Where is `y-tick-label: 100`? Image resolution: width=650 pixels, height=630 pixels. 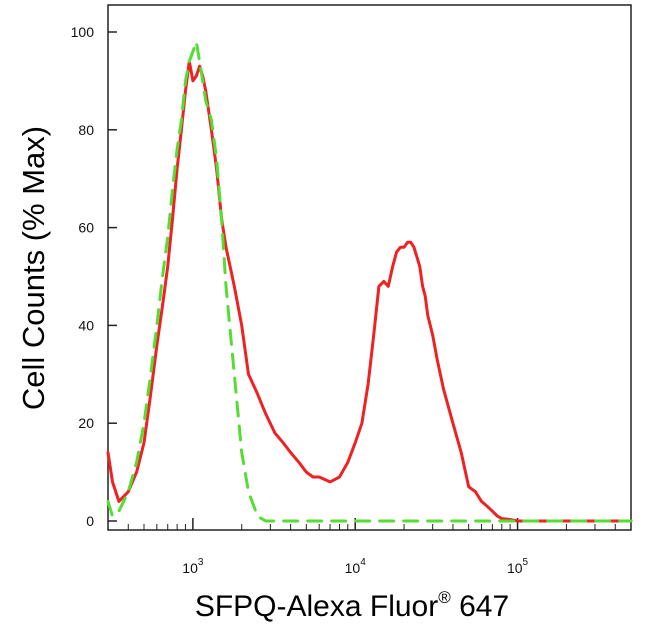 y-tick-label: 100 is located at coordinates (83, 32).